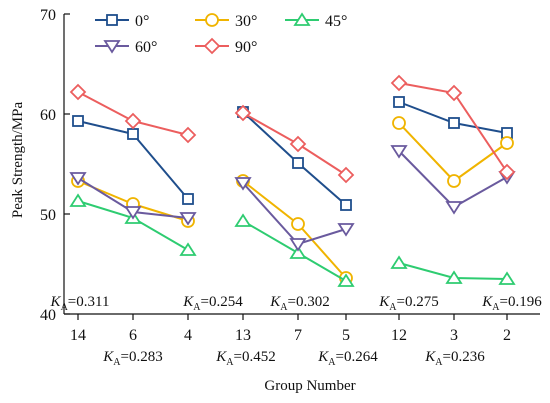 The image size is (550, 403). Describe the element at coordinates (80, 303) in the screenshot. I see `ka-label: KA=0.311` at that location.